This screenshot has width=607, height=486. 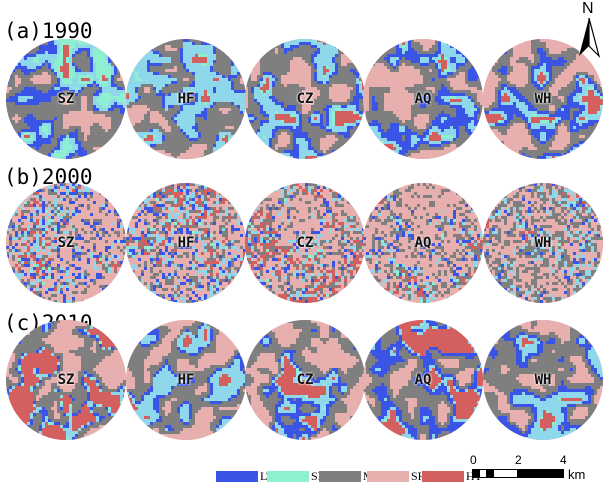 I want to click on map-1990-wh: WH, so click(x=543, y=99).